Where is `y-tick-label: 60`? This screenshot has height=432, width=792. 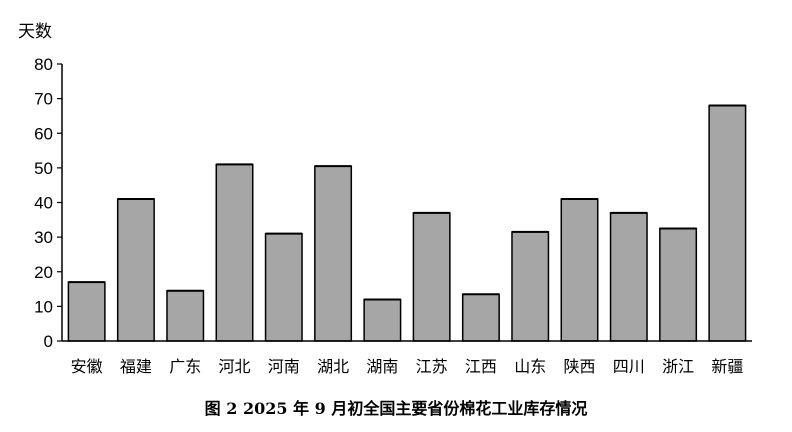 y-tick-label: 60 is located at coordinates (43, 133).